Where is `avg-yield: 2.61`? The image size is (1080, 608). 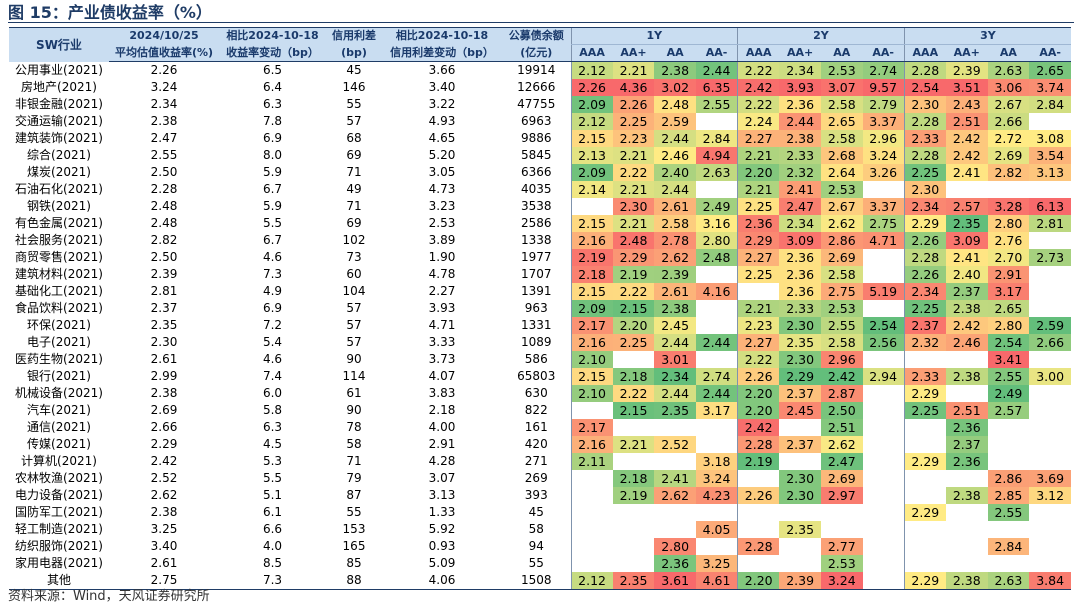 avg-yield: 2.61 is located at coordinates (164, 563).